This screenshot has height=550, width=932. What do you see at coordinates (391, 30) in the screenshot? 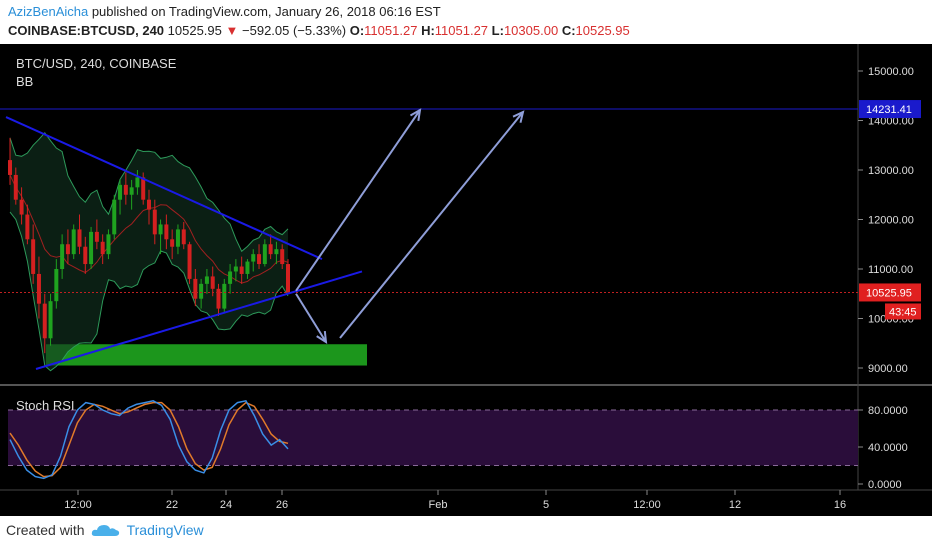
I see `open-value: 11051.27` at bounding box center [391, 30].